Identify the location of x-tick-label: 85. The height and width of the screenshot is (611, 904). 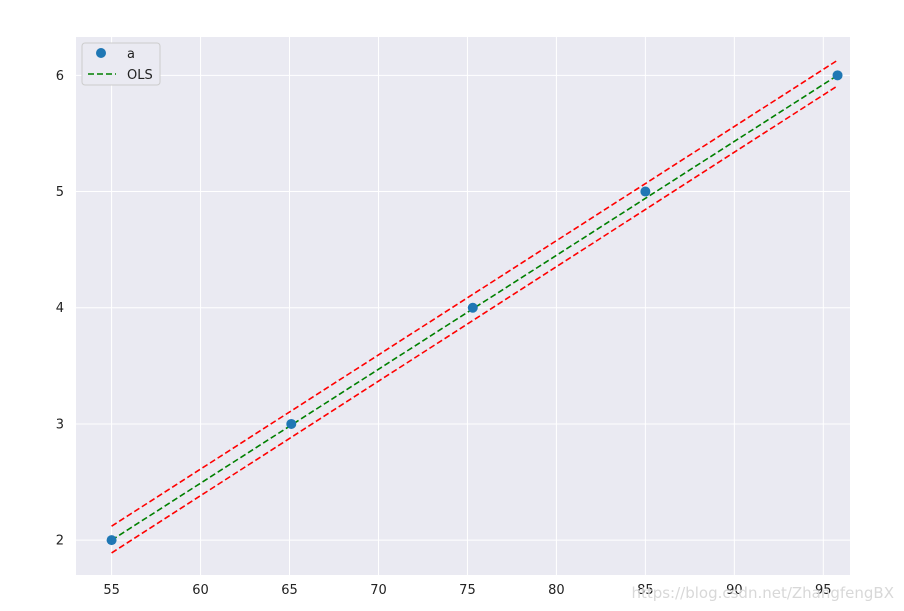
(645, 590).